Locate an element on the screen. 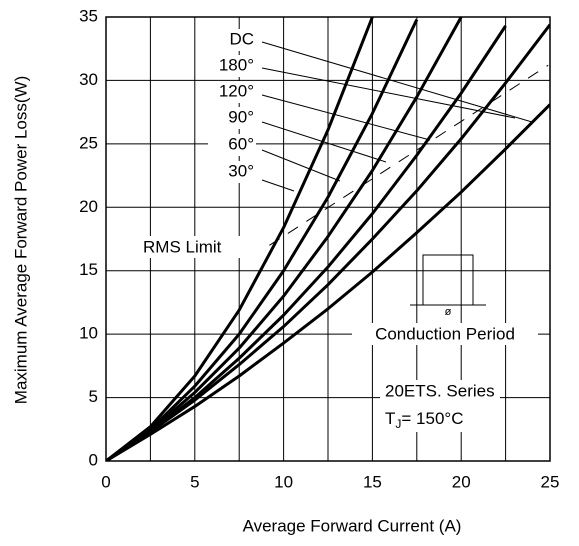 This screenshot has width=579, height=546. series-label: 90° is located at coordinates (241, 116).